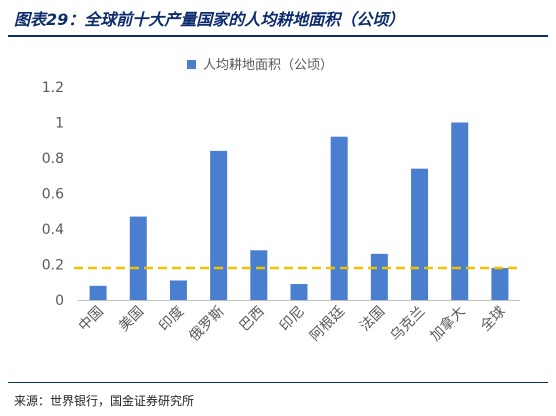 This screenshot has width=556, height=416. What do you see at coordinates (53, 230) in the screenshot?
I see `y-tick-label: 0.4` at bounding box center [53, 230].